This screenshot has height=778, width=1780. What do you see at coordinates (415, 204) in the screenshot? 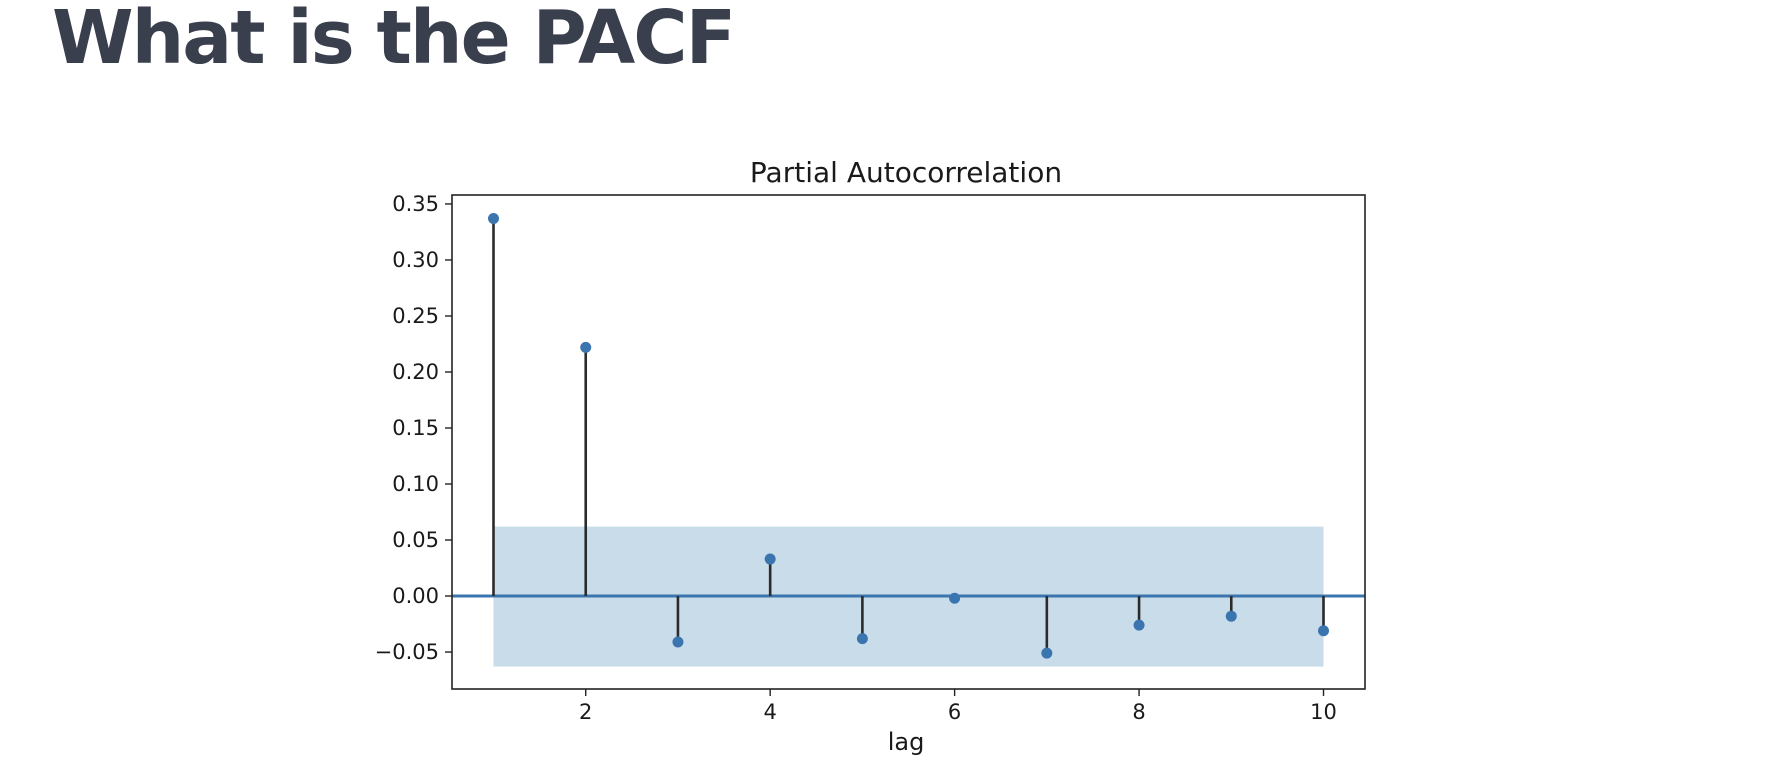
I see `y-tick-label-8: 0.35` at bounding box center [415, 204].